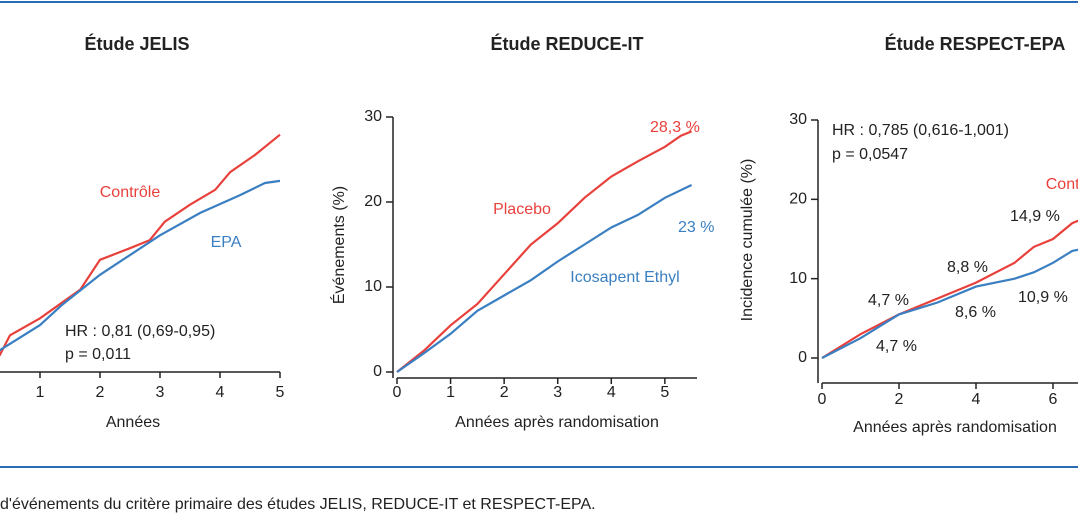 The width and height of the screenshot is (1078, 516). What do you see at coordinates (696, 227) in the screenshot?
I see `annotation: 23 %` at bounding box center [696, 227].